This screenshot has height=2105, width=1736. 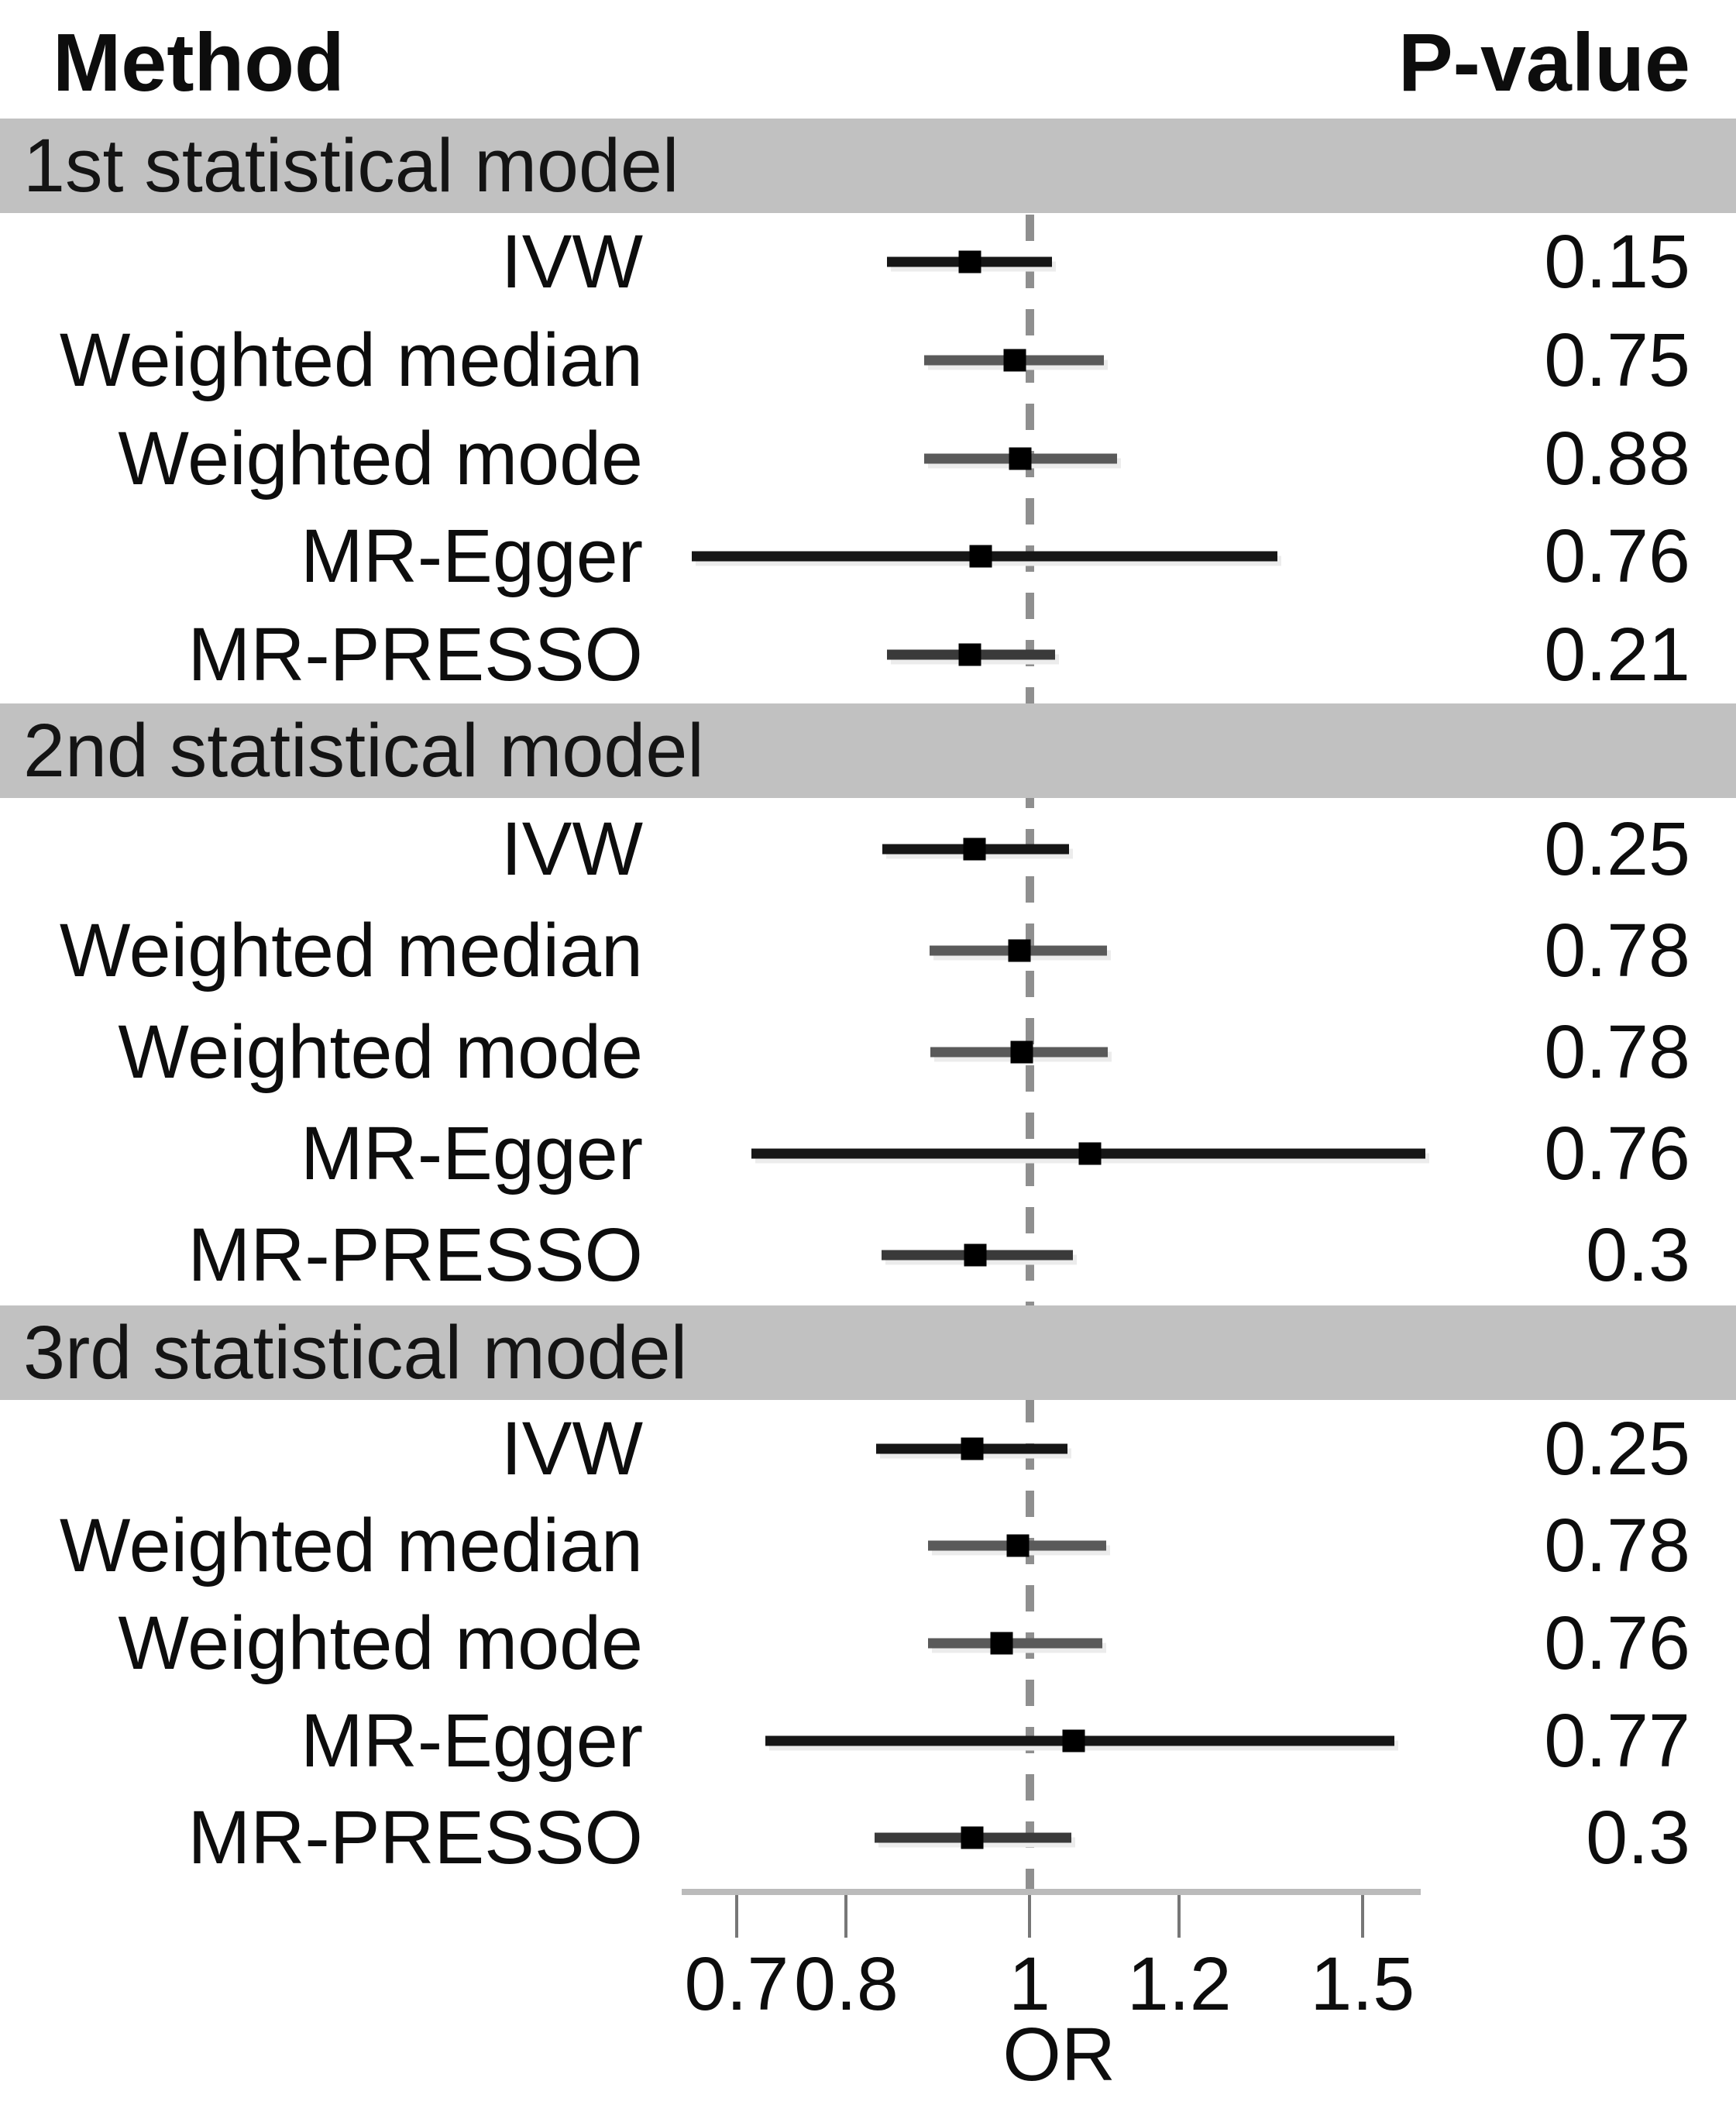 What do you see at coordinates (355, 1353) in the screenshot?
I see `section-title: 3rd statistical model` at bounding box center [355, 1353].